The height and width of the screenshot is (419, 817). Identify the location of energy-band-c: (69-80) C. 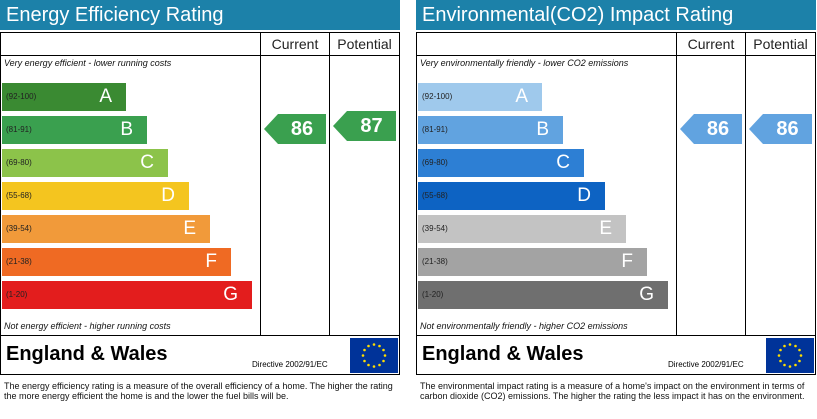
(85, 163).